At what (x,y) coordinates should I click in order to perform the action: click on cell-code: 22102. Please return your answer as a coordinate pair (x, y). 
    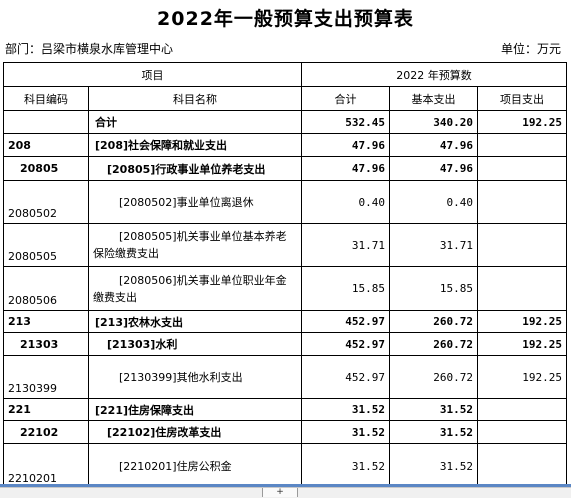
    Looking at the image, I should click on (46, 432).